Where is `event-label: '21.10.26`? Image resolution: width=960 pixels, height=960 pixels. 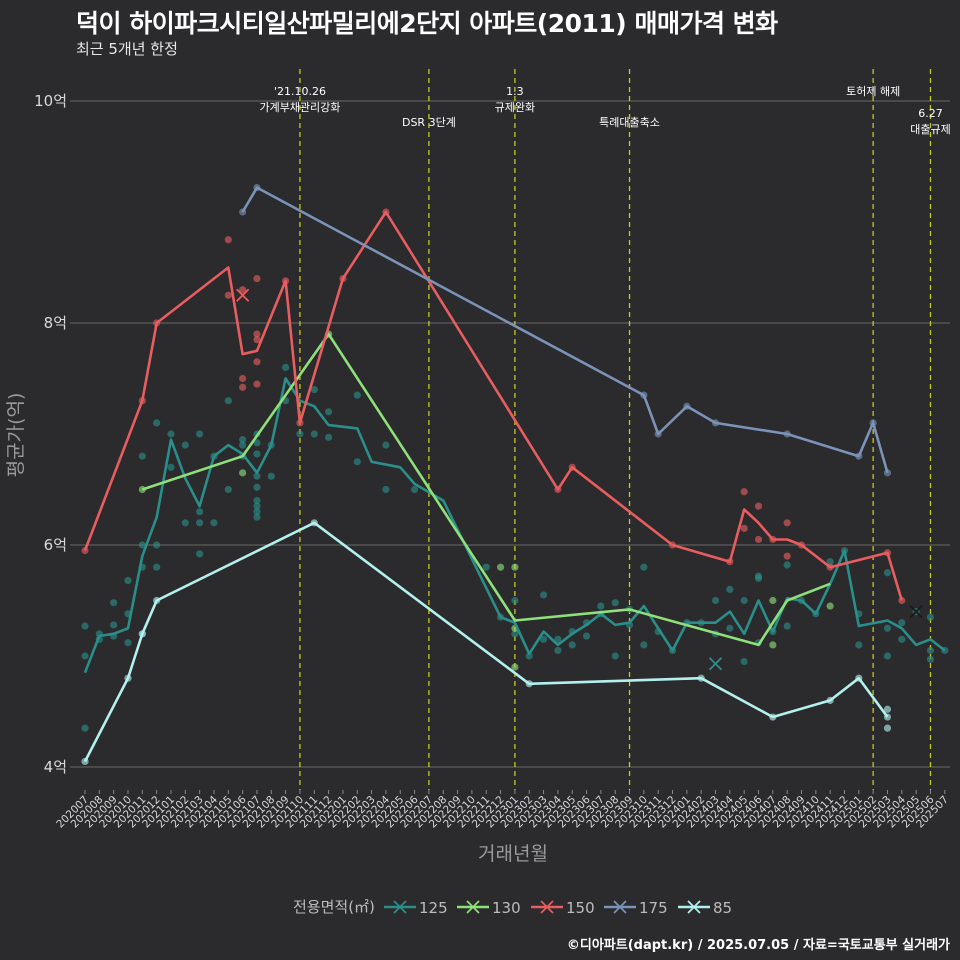
event-label: '21.10.26 is located at coordinates (300, 91).